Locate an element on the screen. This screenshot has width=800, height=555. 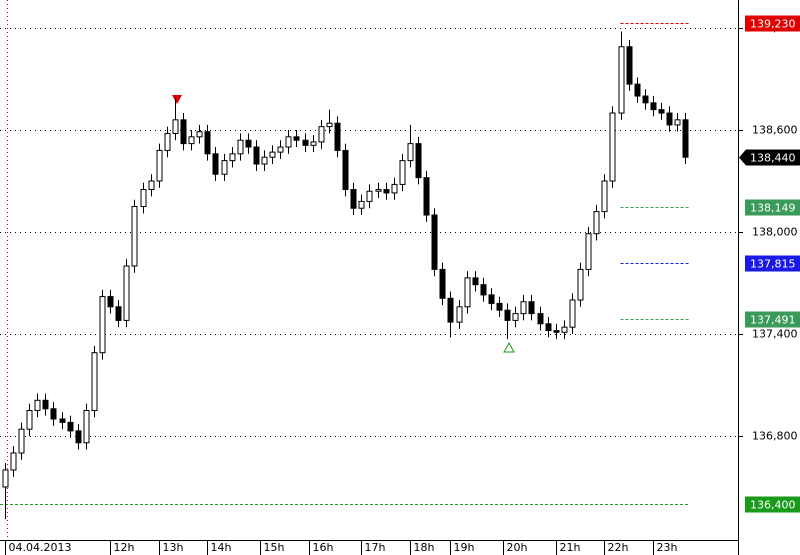
x-tick-label: 23h is located at coordinates (667, 547).